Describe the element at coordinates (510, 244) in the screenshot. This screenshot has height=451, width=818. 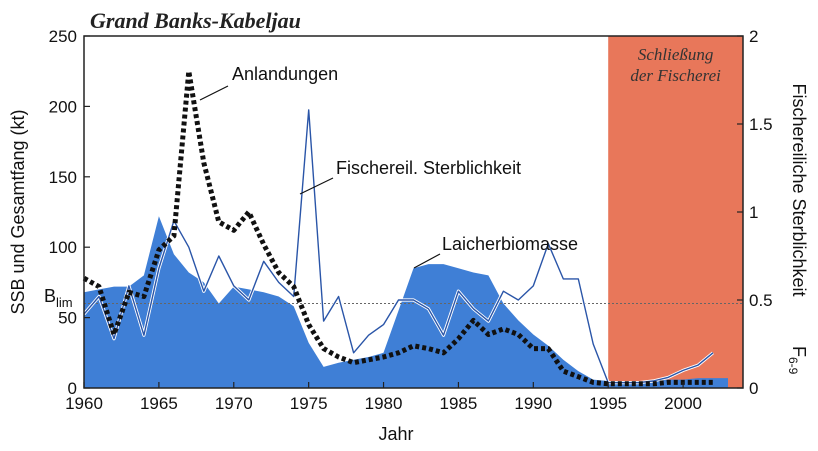
I see `annotation-ssb: Laicherbiomasse` at that location.